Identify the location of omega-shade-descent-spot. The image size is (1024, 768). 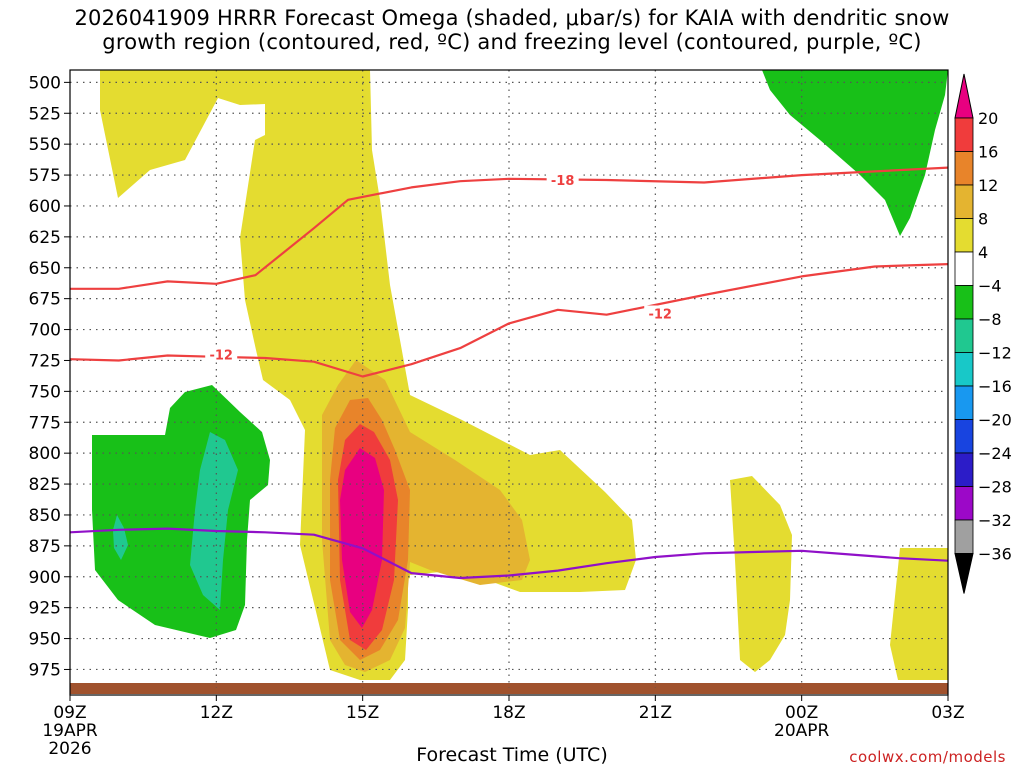
(120, 537).